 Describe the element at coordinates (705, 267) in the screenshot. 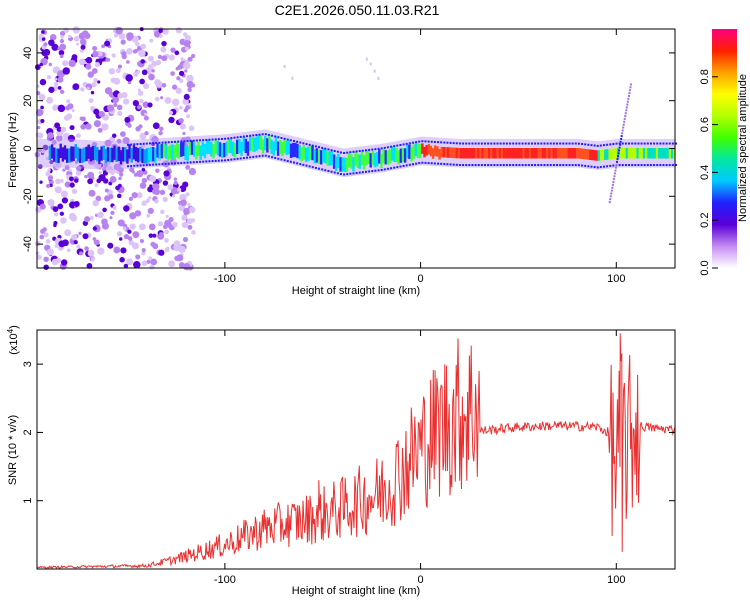

I see `colorbar-tick-label: 0.0` at that location.